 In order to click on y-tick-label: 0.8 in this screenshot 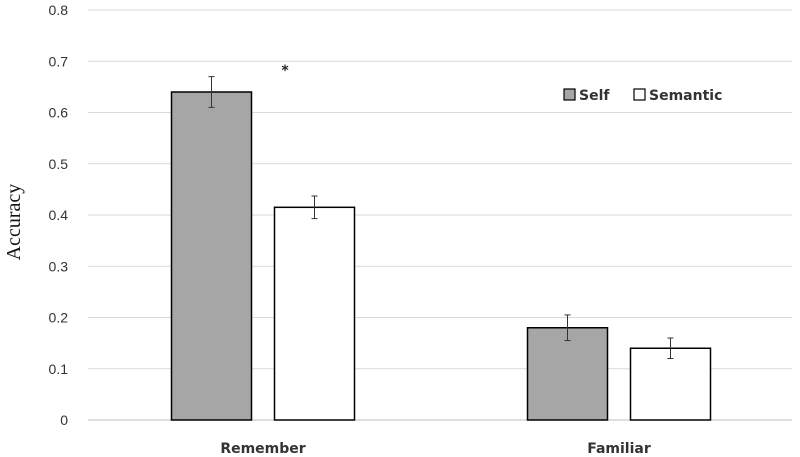, I will do `click(59, 10)`.